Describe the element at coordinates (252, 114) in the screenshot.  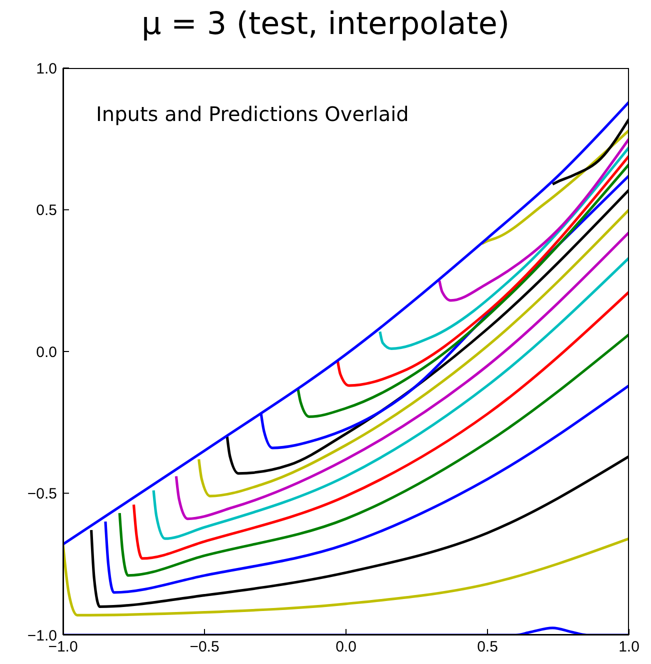
I see `annotation: Inputs and Predictions Overlaid` at that location.